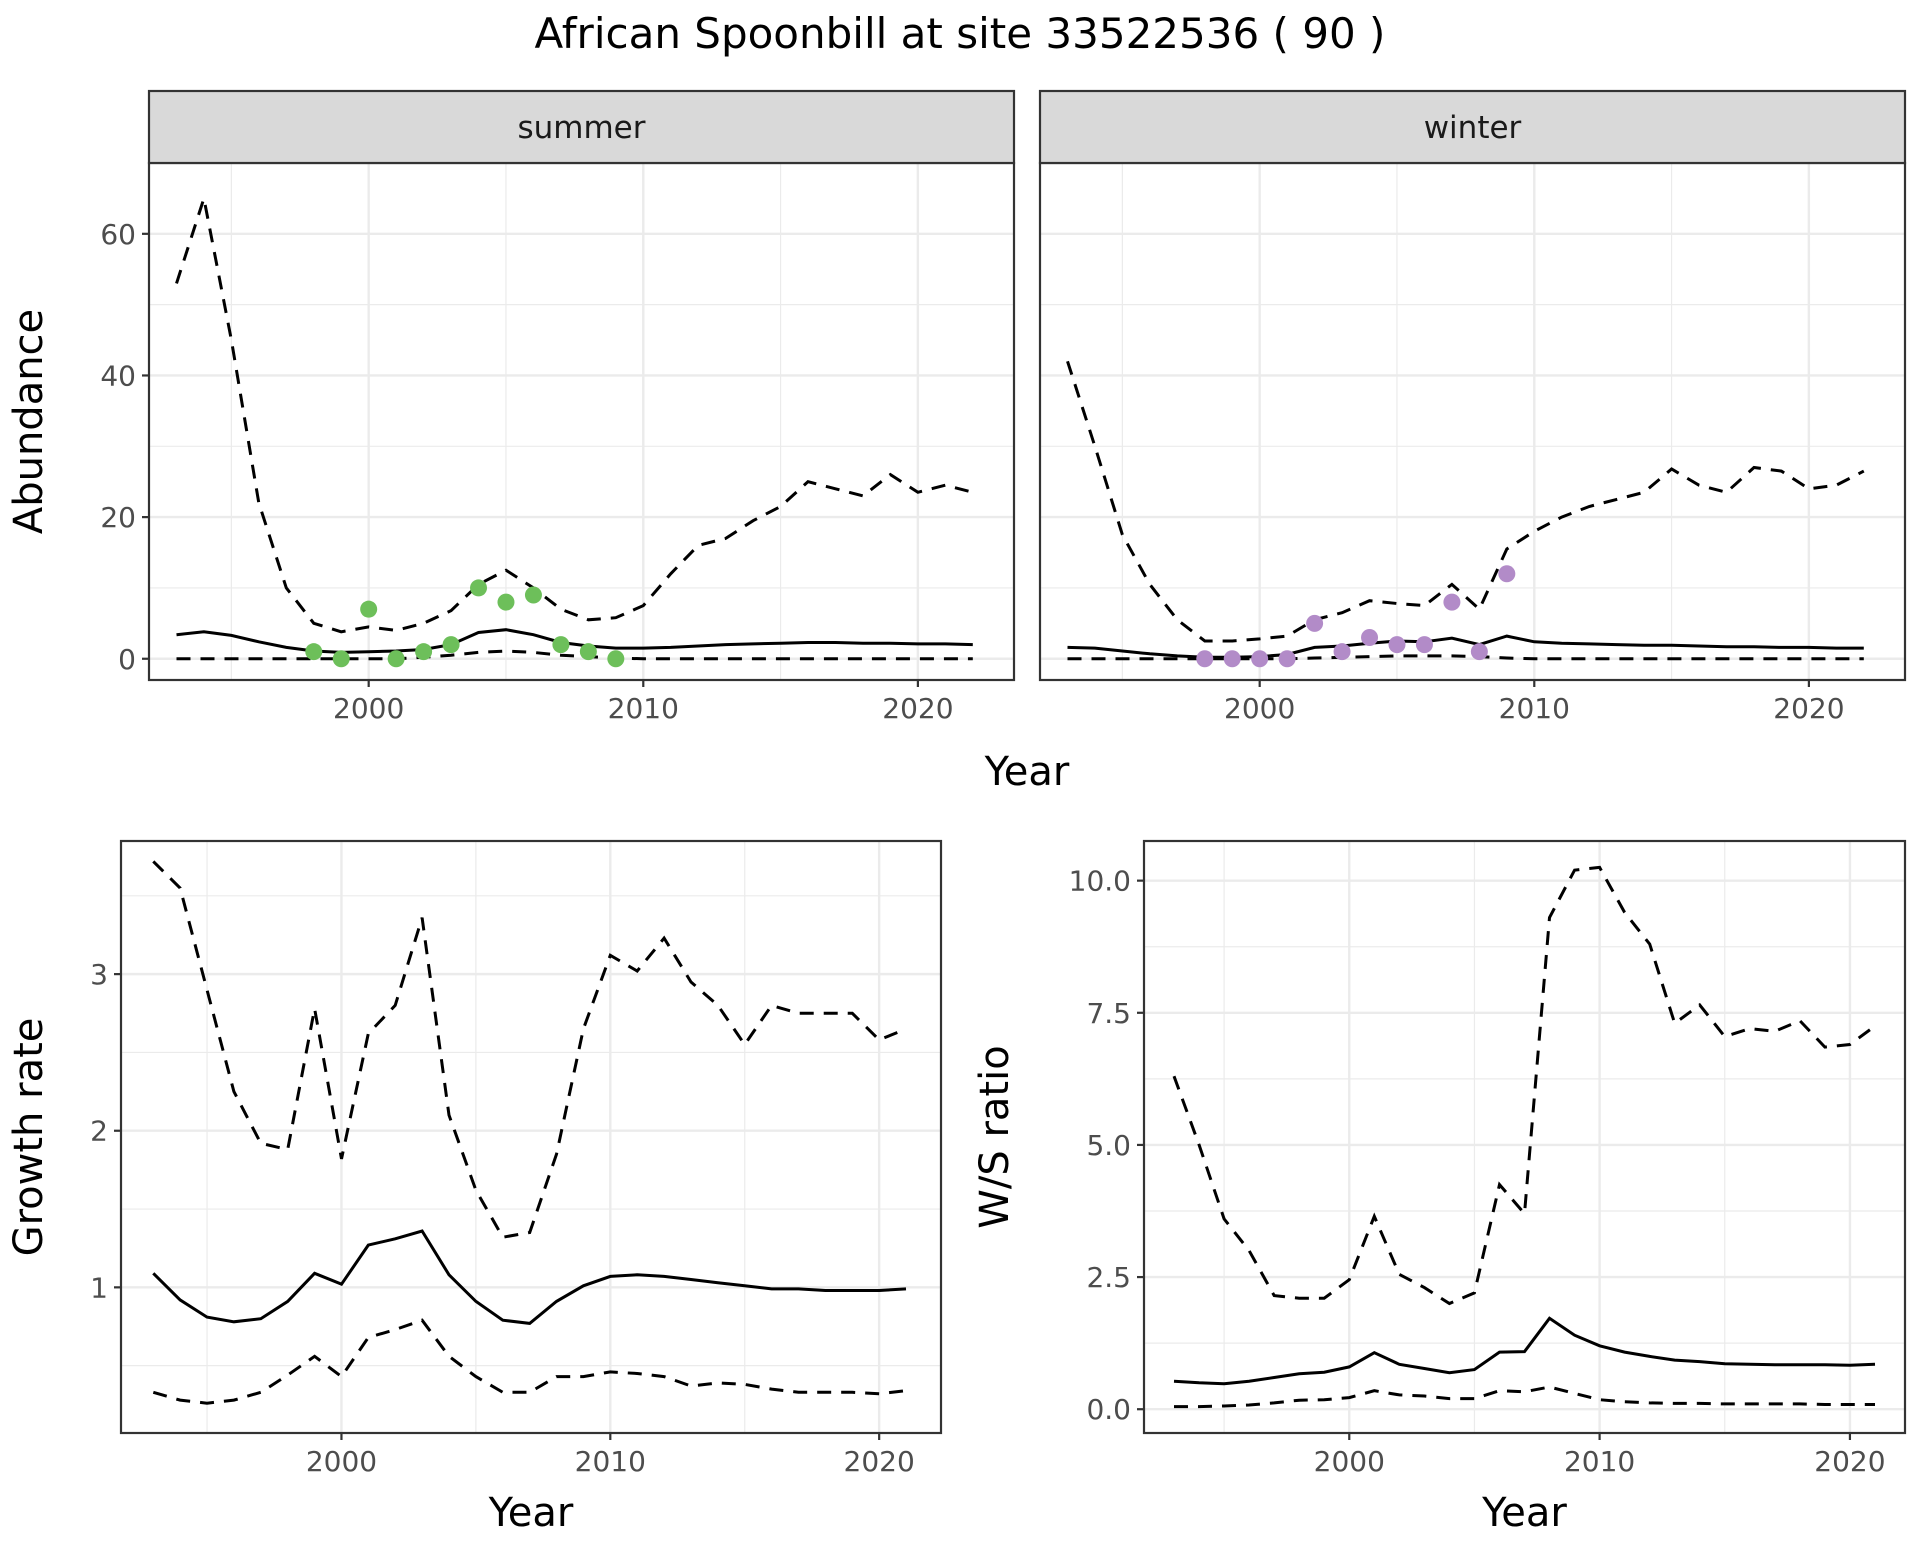 Image resolution: width=1920 pixels, height=1560 pixels. I want to click on y-axis-title: Growth rate, so click(29, 1137).